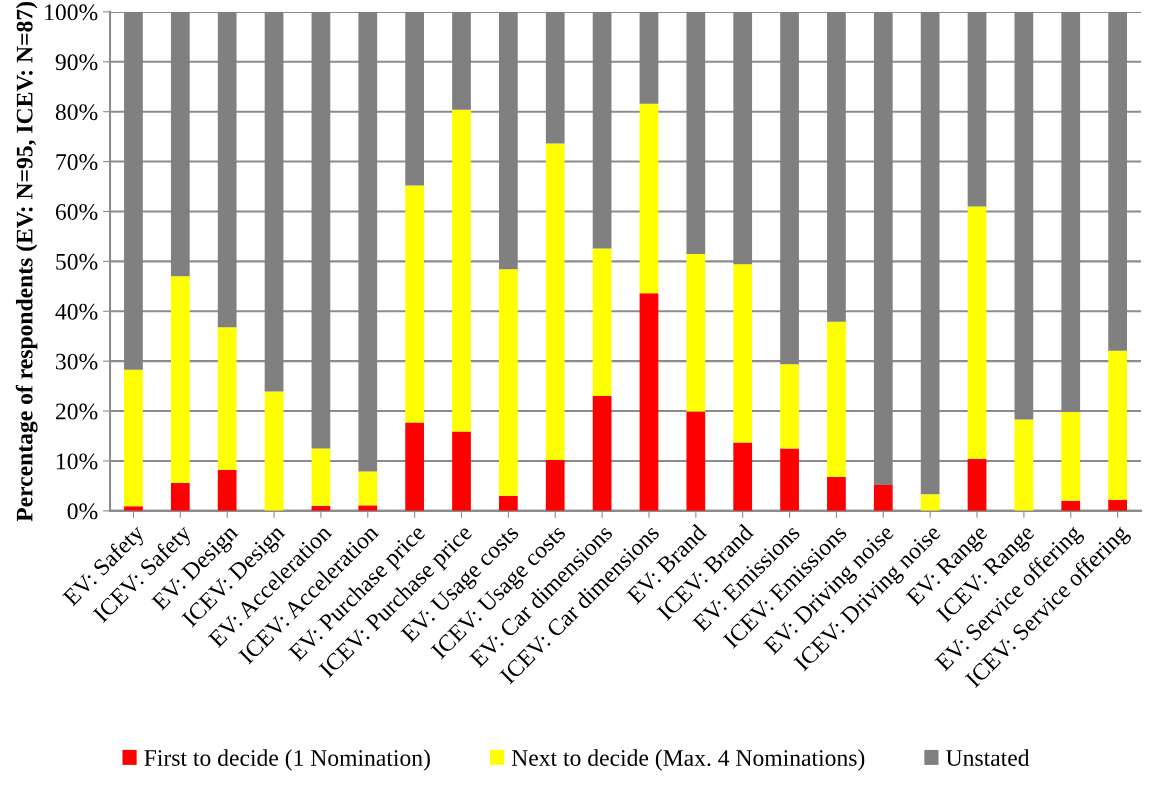 Image resolution: width=1152 pixels, height=792 pixels. Describe the element at coordinates (76, 211) in the screenshot. I see `y-tick-label: 60%` at that location.